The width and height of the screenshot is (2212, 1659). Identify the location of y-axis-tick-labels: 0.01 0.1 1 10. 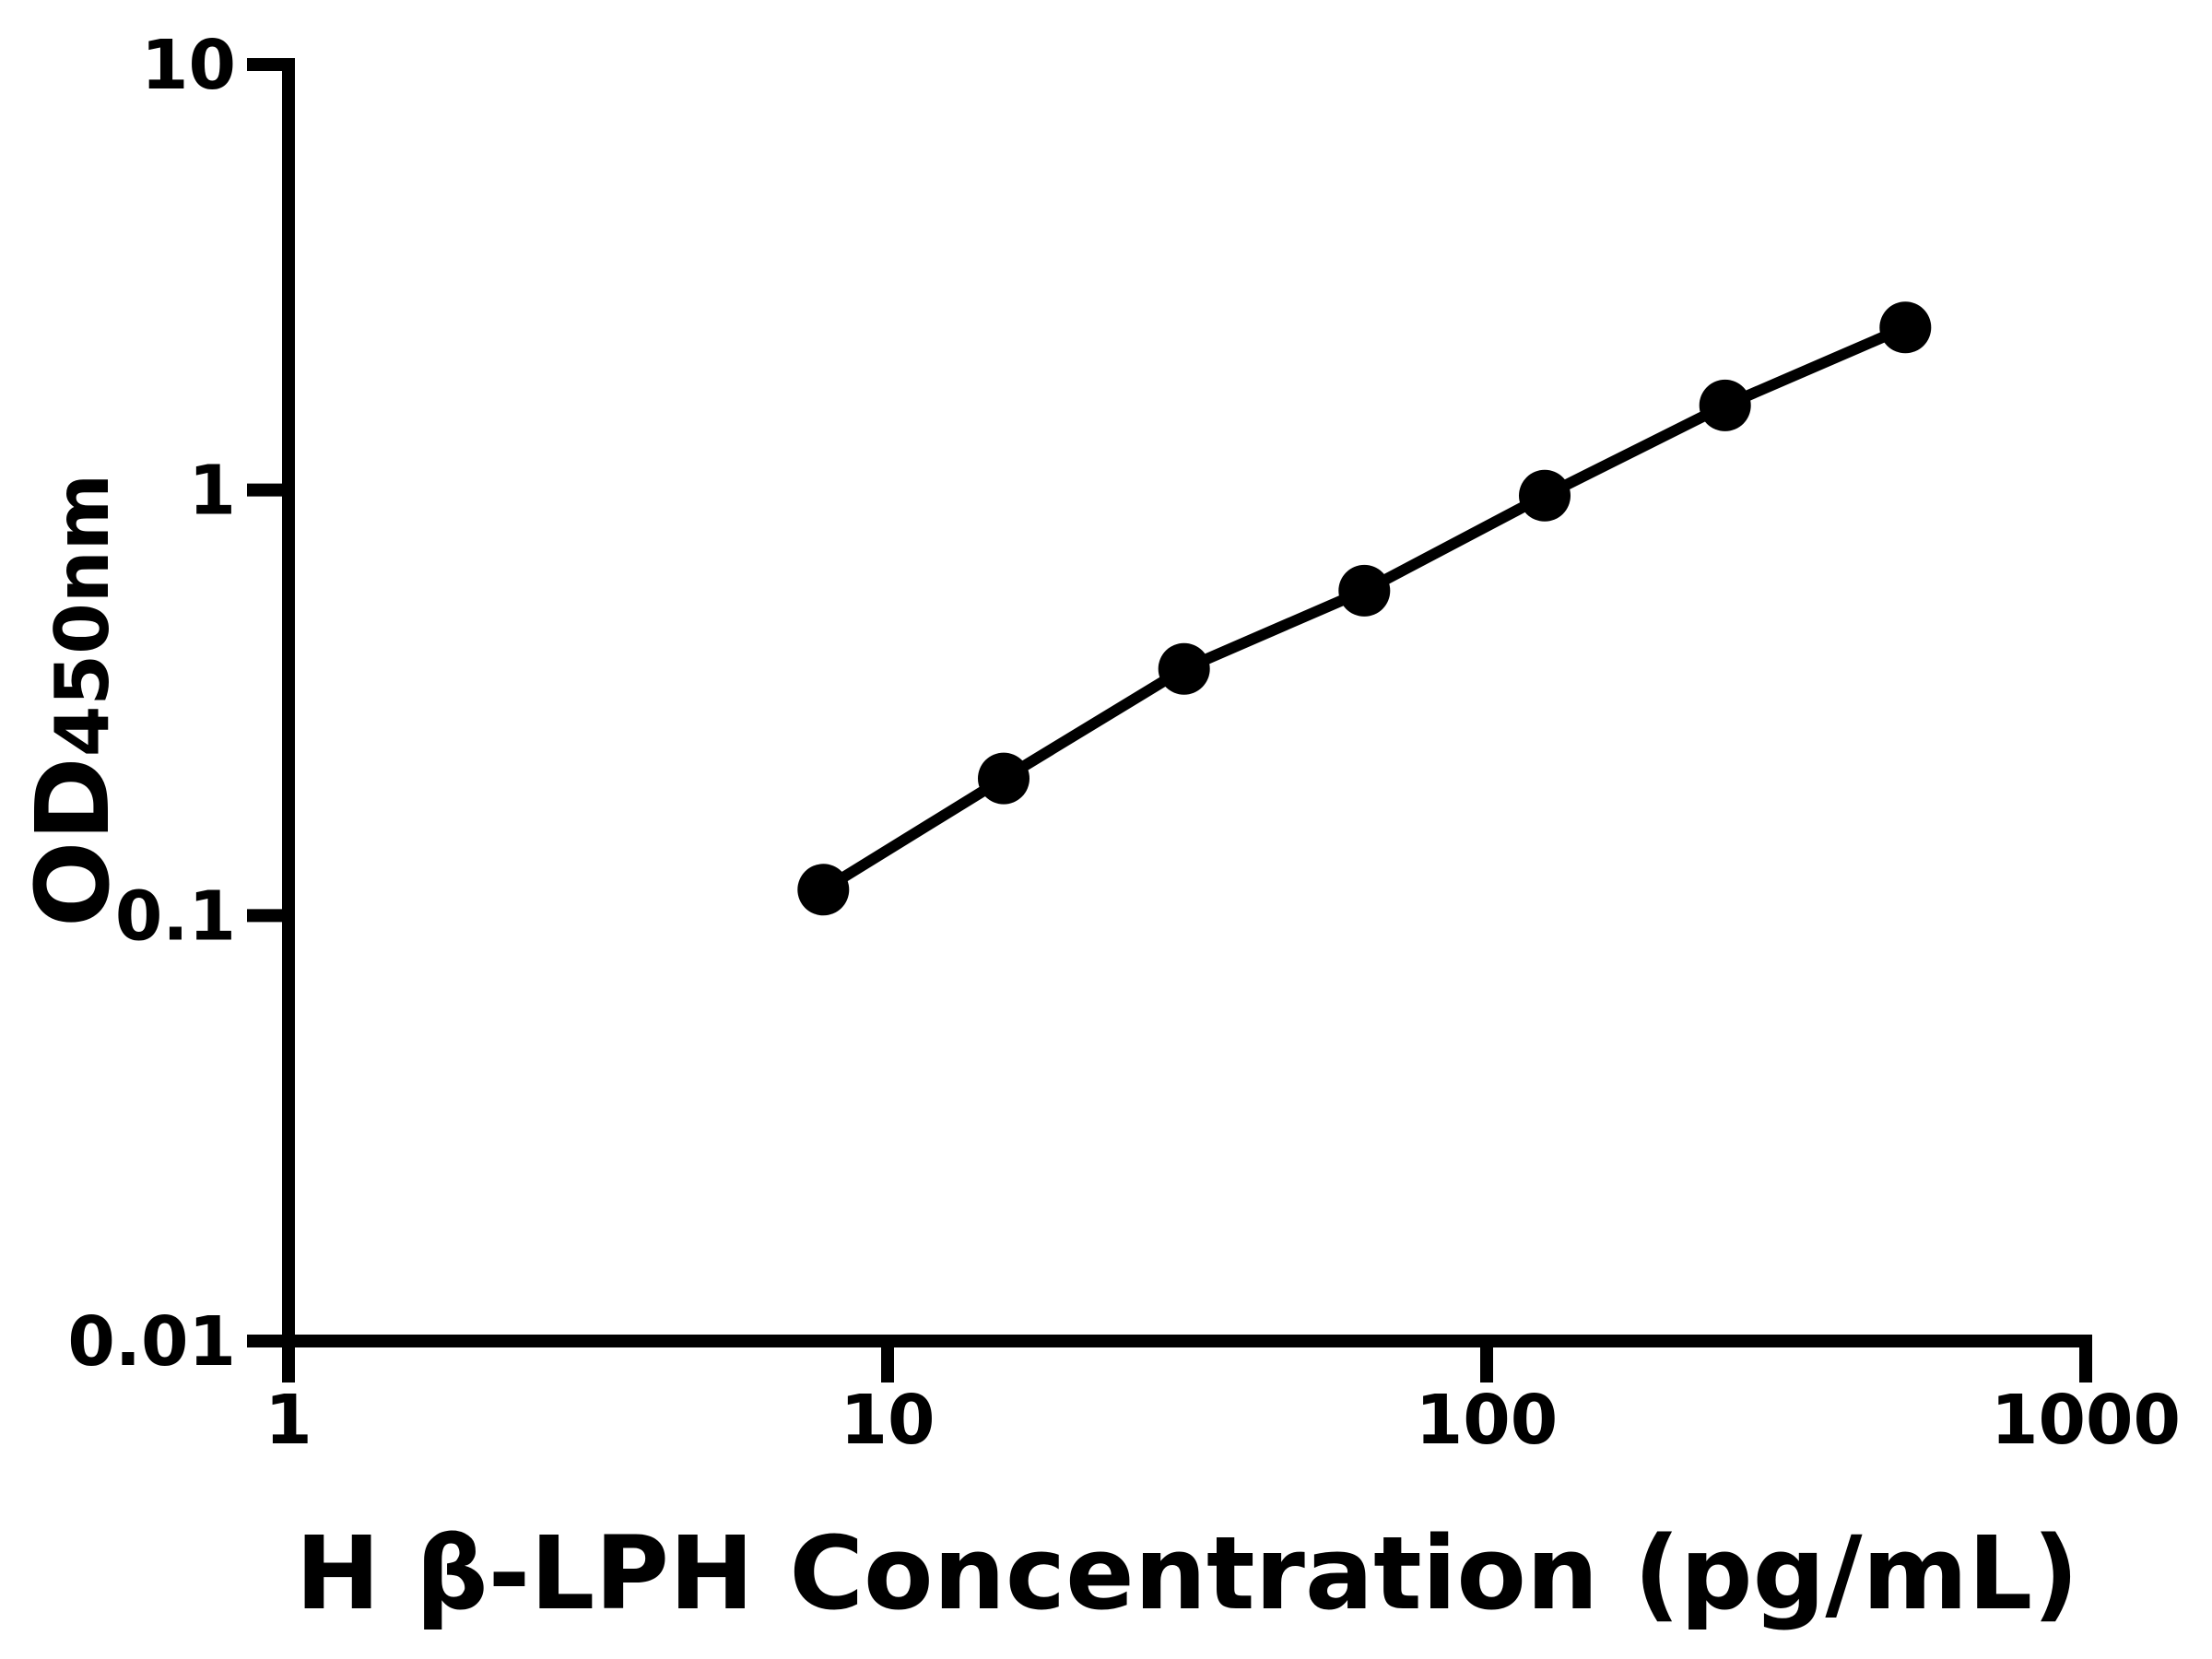
(151, 704).